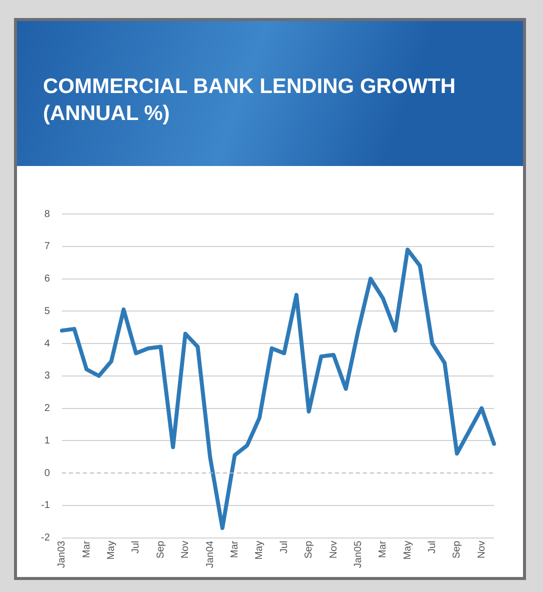 This screenshot has height=592, width=543. I want to click on y-tick-label: 8, so click(47, 214).